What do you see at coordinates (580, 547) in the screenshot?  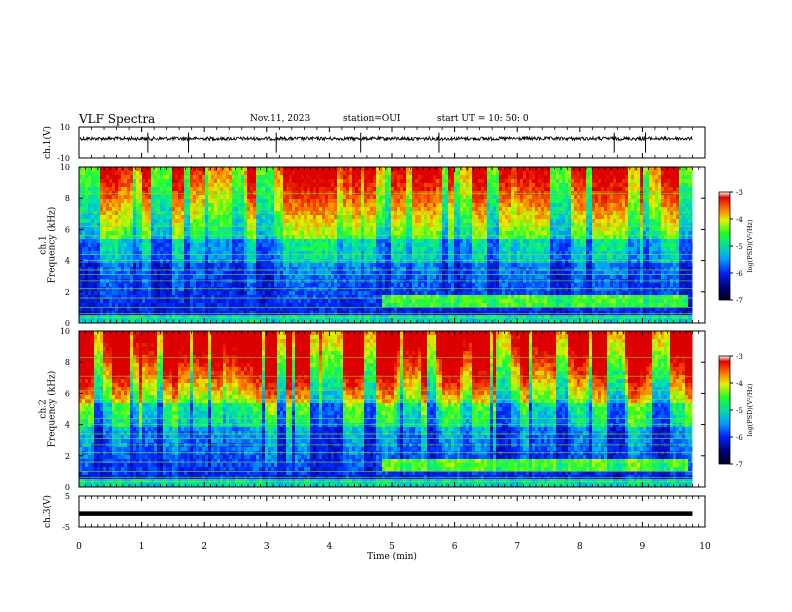 I see `x-tick-label: 8` at bounding box center [580, 547].